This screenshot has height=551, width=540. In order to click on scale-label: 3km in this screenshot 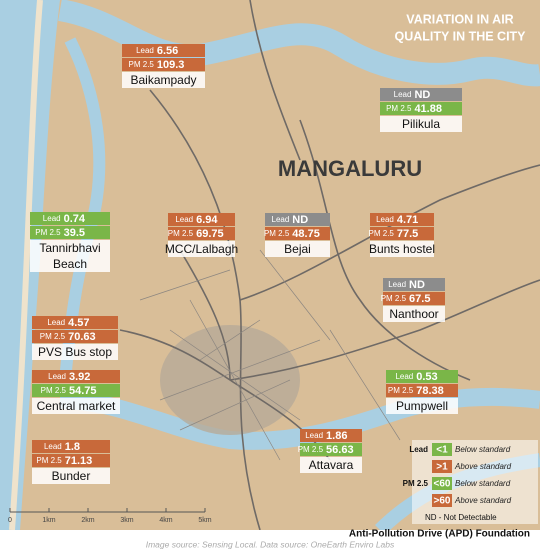, I will do `click(126, 520)`.